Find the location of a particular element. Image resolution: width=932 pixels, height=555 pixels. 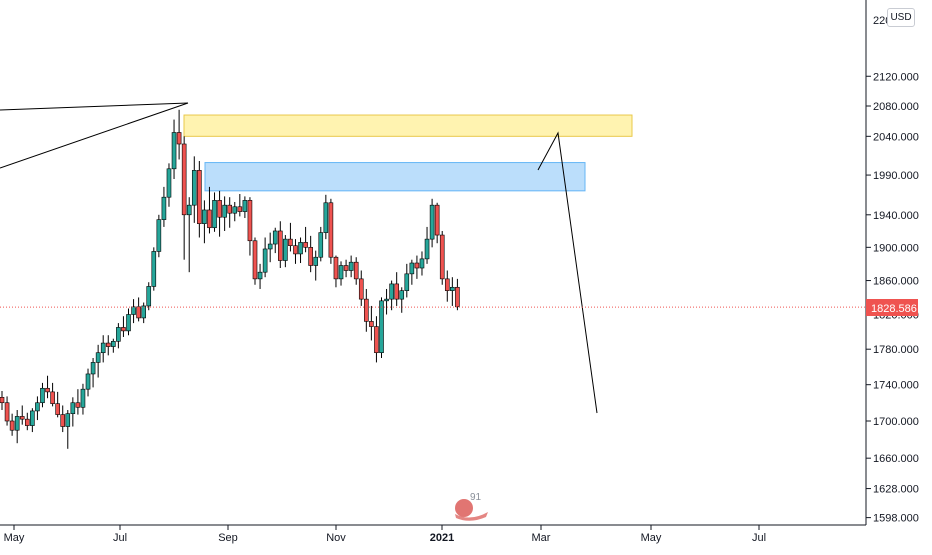

y-tick-label: 2120.000 is located at coordinates (896, 77).